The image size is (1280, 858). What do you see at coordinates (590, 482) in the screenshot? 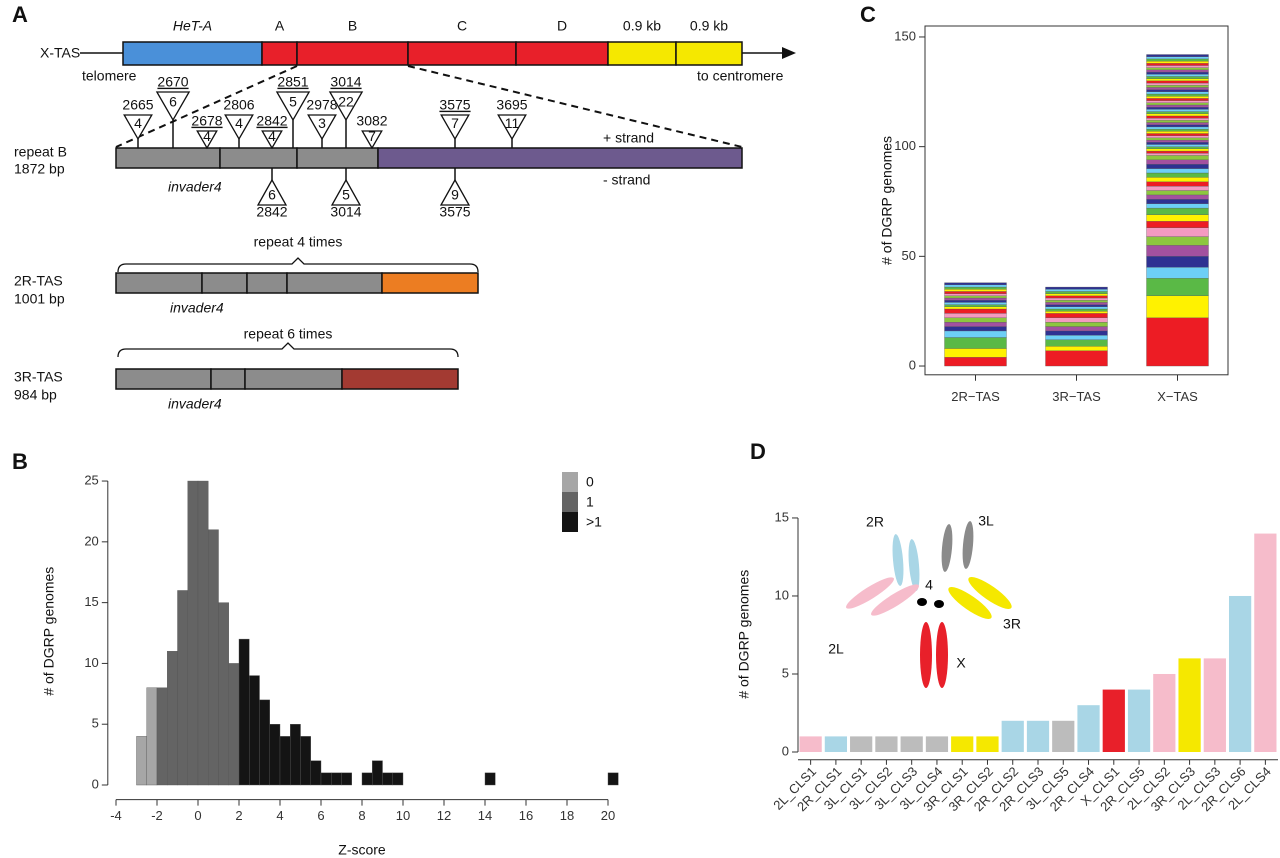
I see `legend-label: 0` at bounding box center [590, 482].